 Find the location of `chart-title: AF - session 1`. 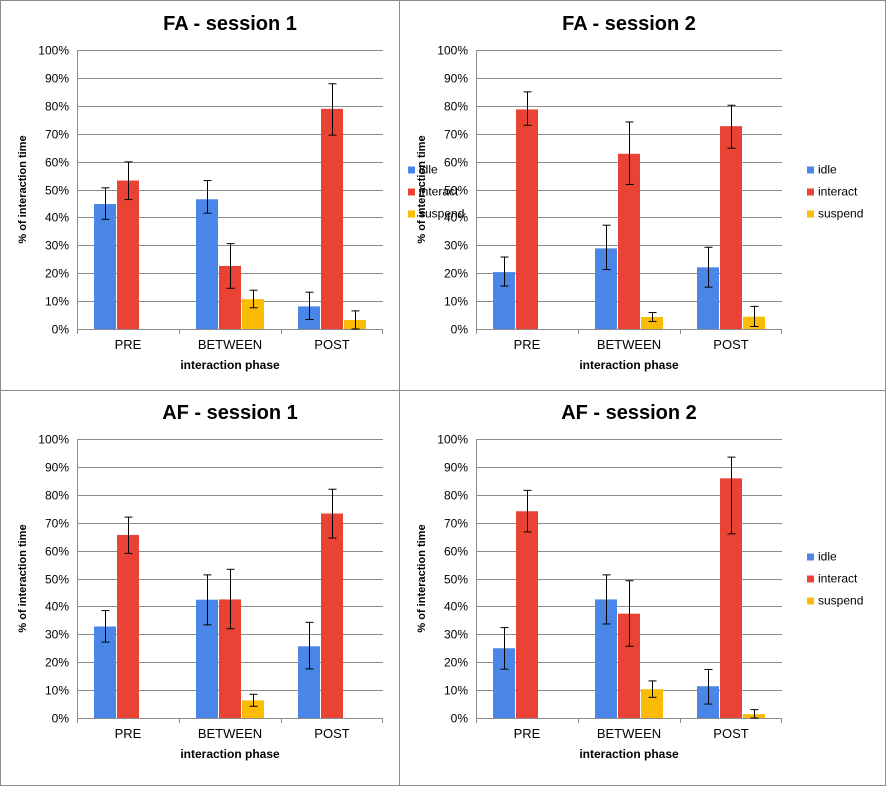

chart-title: AF - session 1 is located at coordinates (230, 413).